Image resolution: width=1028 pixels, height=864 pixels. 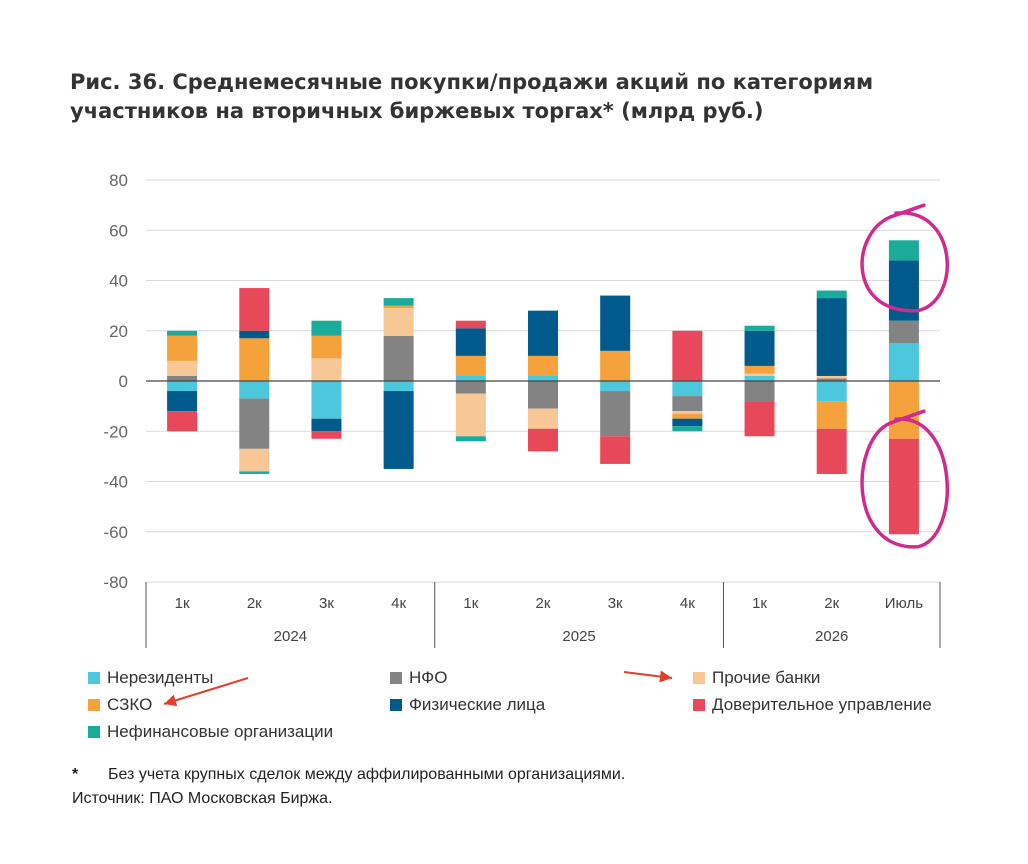 I want to click on x-group-label: 2026, so click(x=831, y=636).